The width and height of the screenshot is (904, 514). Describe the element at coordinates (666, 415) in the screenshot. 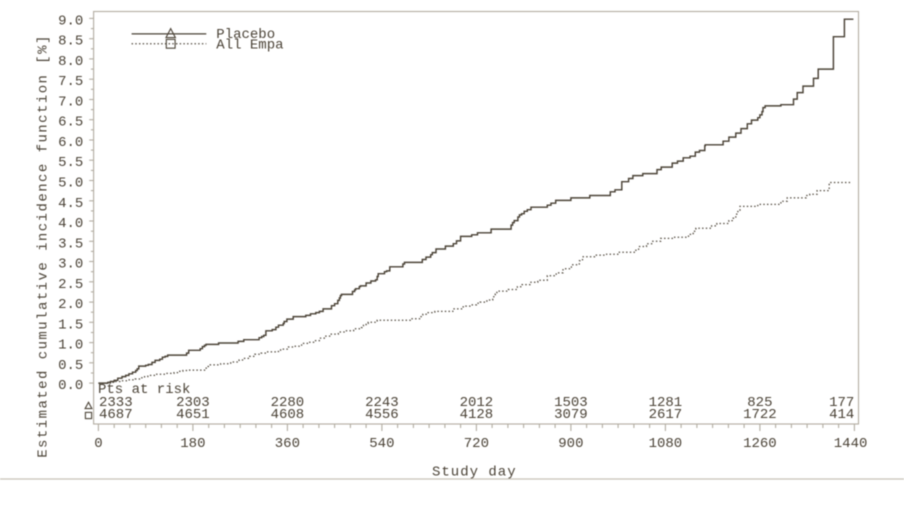

I see `svg-text: 2617` at that location.